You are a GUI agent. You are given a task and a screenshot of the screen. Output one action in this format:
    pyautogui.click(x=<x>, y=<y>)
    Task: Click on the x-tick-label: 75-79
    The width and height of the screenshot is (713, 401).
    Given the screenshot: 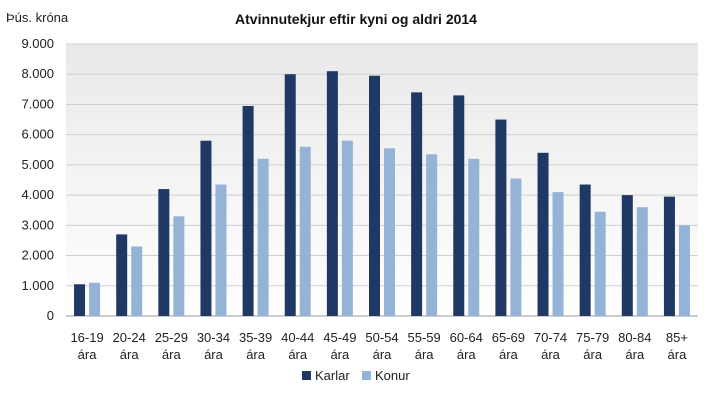 What is the action you would take?
    pyautogui.click(x=592, y=337)
    